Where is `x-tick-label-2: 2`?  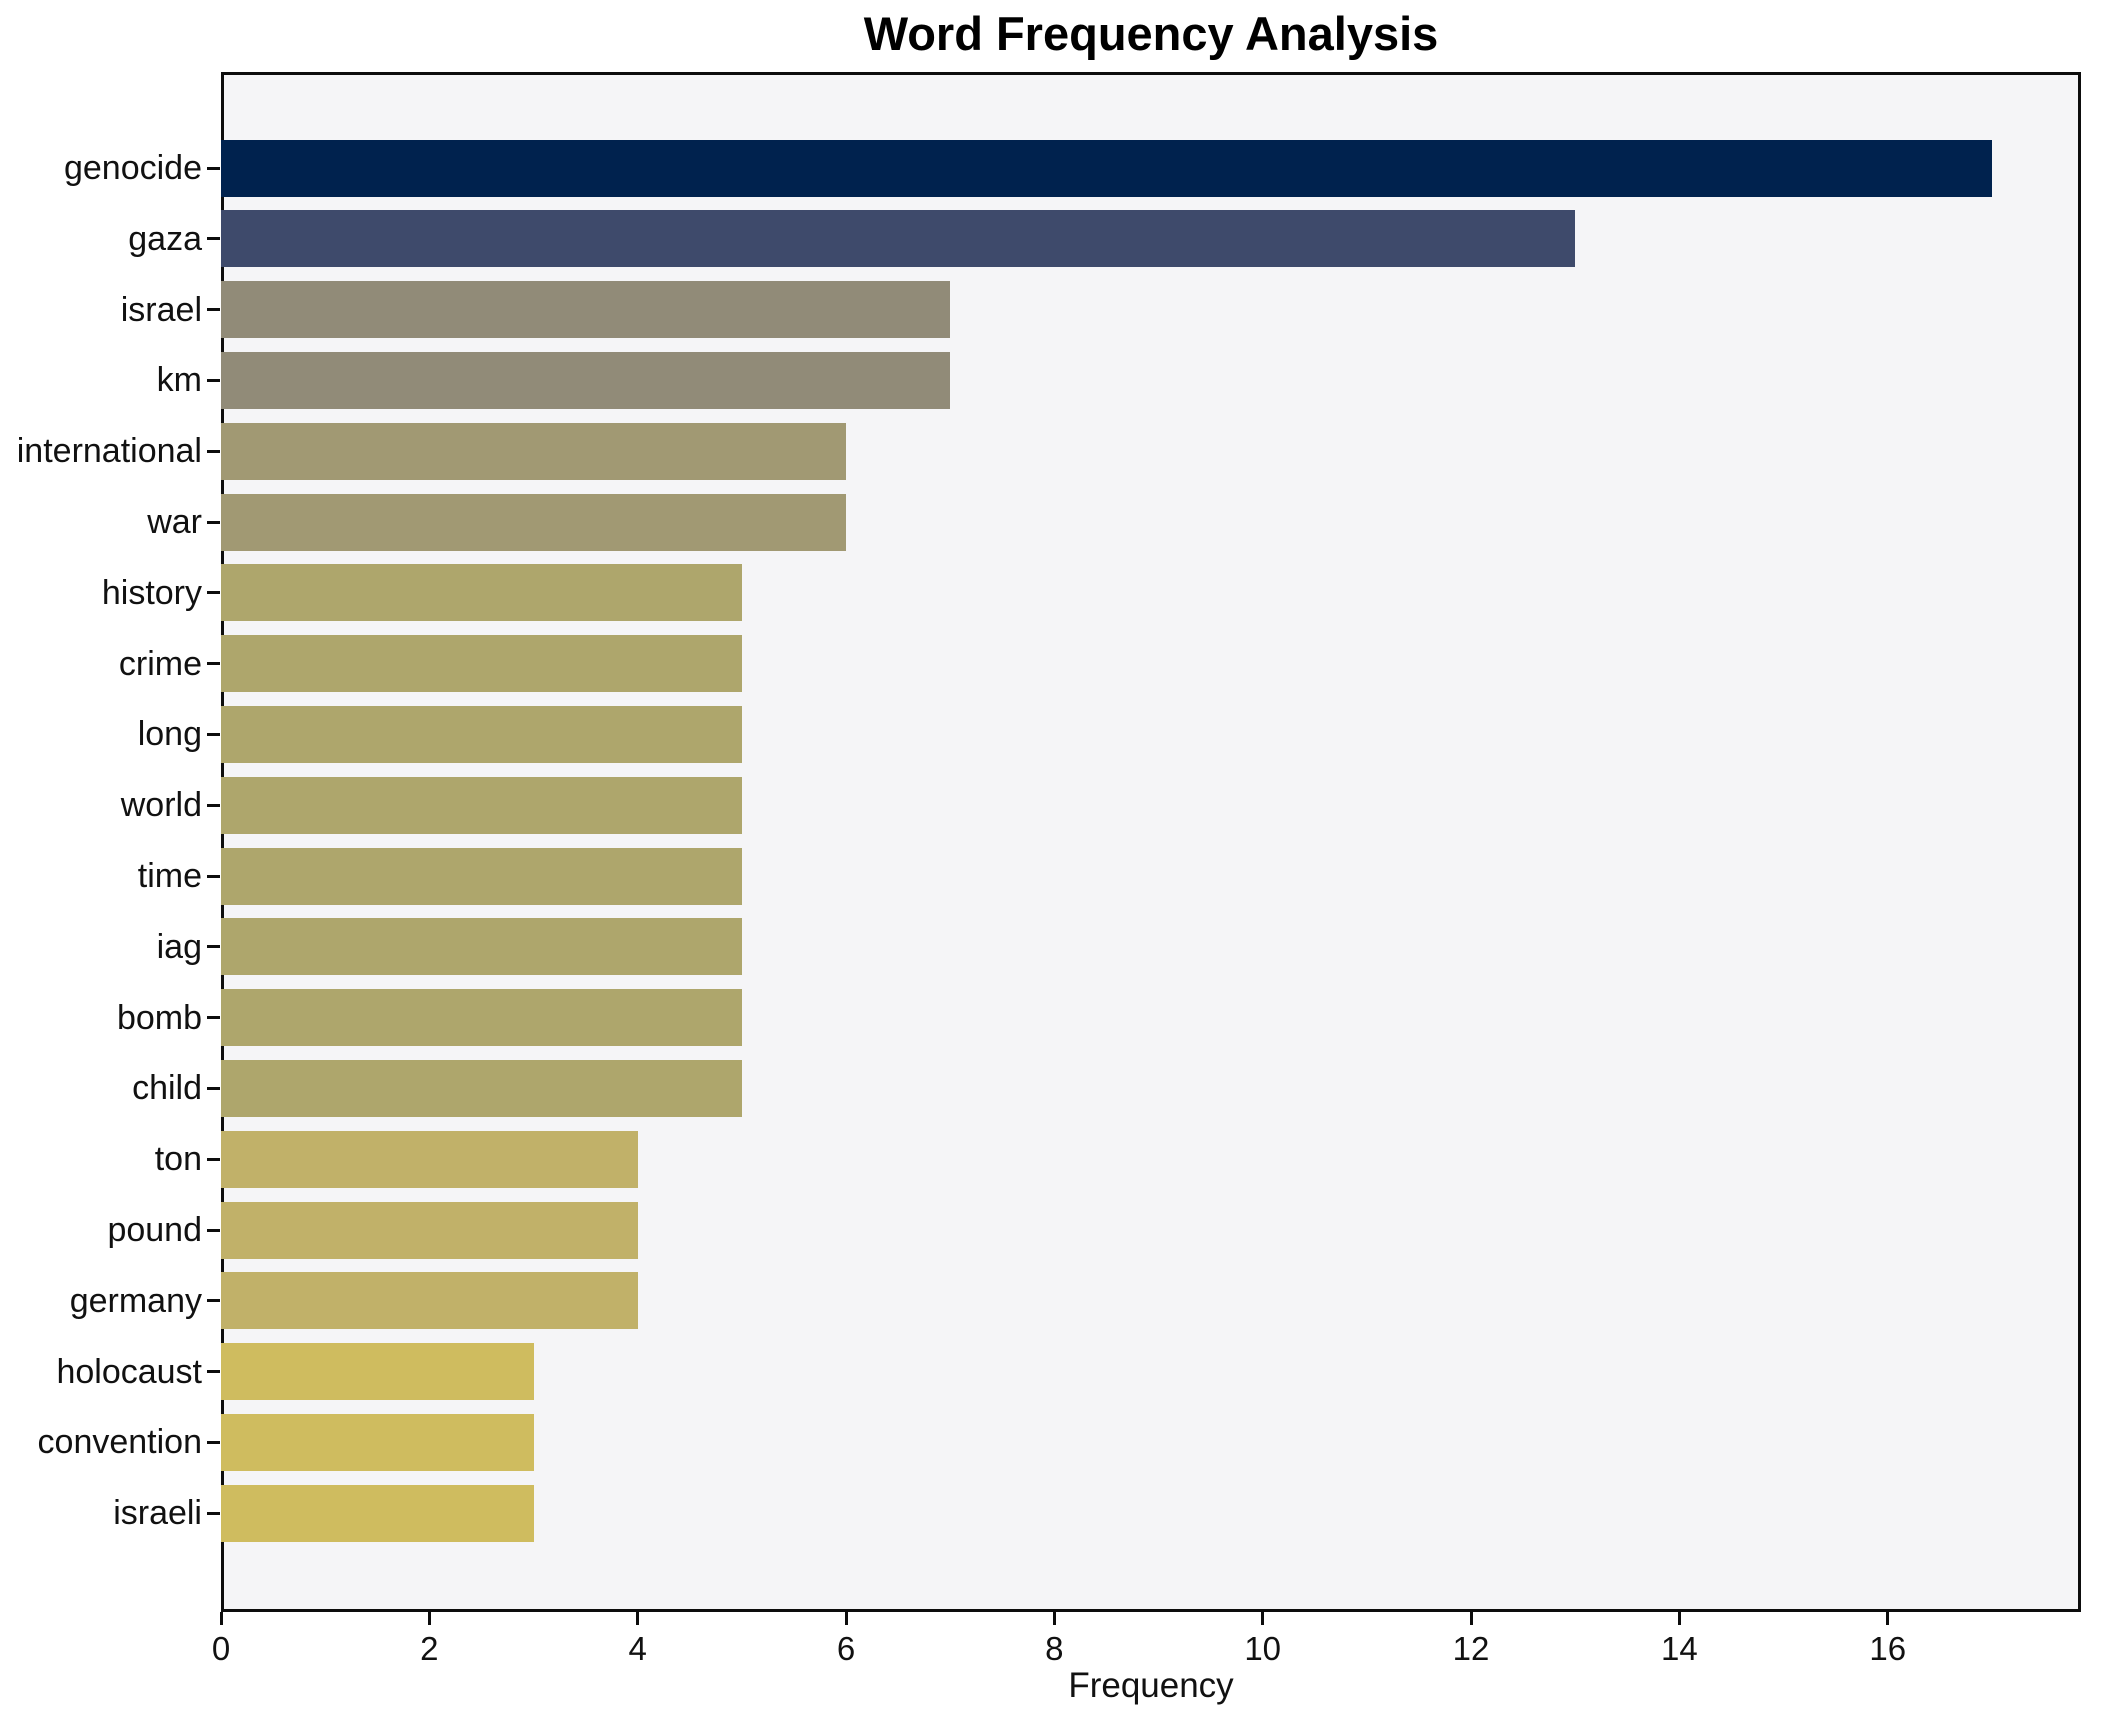 x-tick-label-2: 2 is located at coordinates (429, 1648).